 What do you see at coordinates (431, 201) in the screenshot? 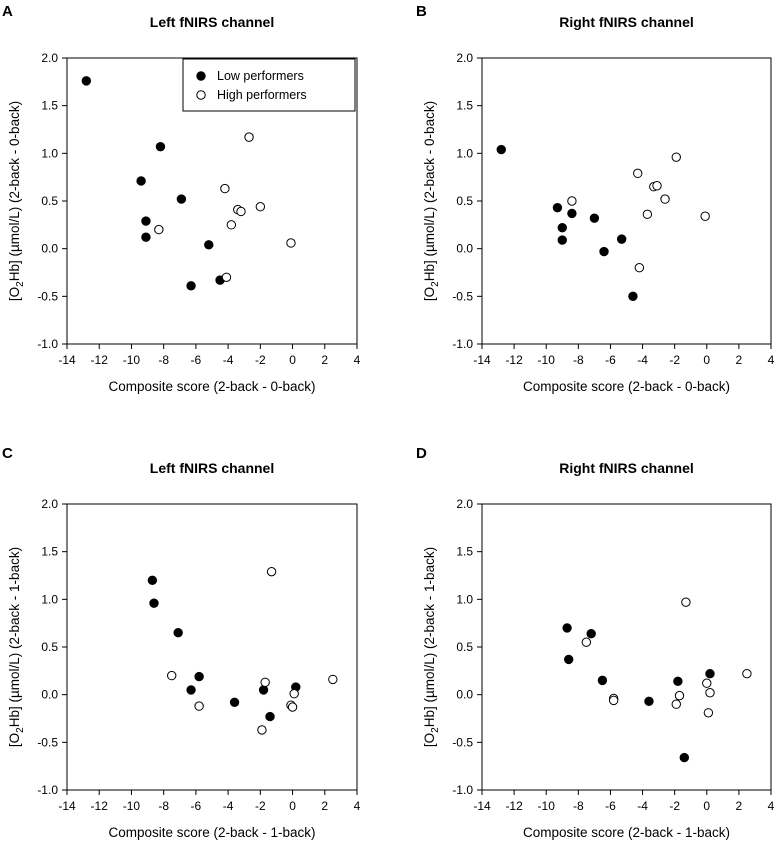
I see `y-axis-label: [O2Hb] (µmol/L) (2-back - 0-back)` at bounding box center [431, 201].